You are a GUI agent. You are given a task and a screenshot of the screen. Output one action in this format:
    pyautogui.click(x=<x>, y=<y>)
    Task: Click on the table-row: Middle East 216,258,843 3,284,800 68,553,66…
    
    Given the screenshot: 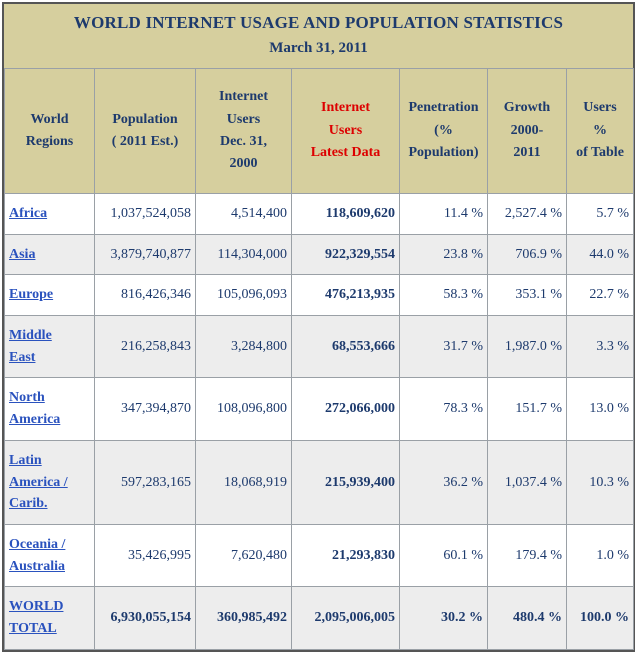 What is the action you would take?
    pyautogui.click(x=319, y=347)
    